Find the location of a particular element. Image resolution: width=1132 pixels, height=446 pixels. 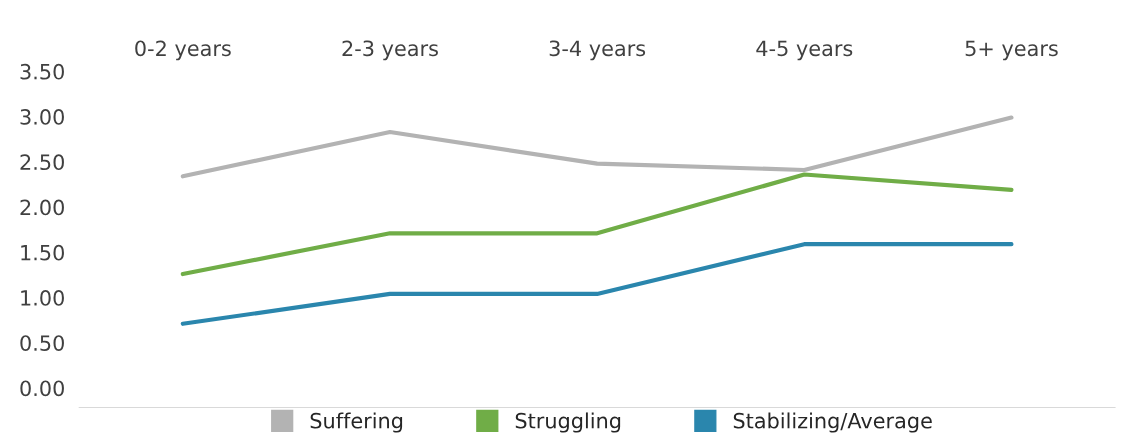

y-tick-label: 0.50 is located at coordinates (42, 343).